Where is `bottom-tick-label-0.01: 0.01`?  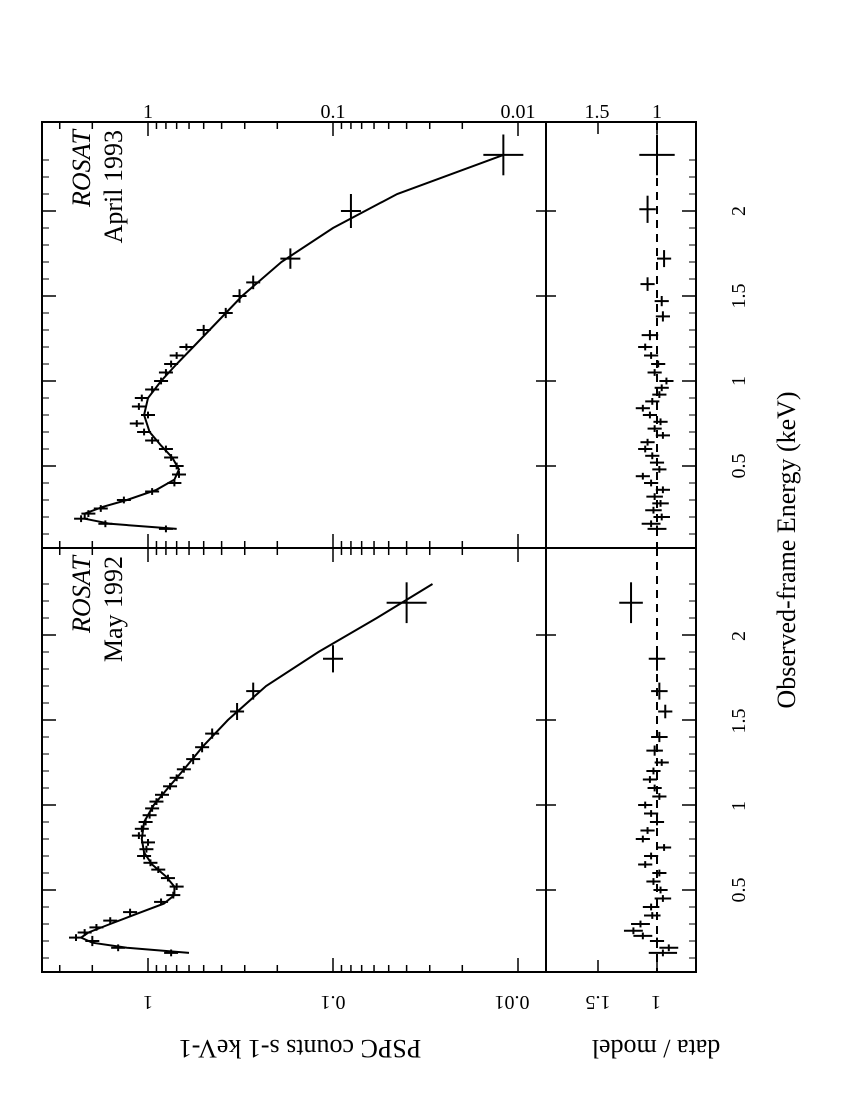 bottom-tick-label-0.01: 0.01 is located at coordinates (512, 1002).